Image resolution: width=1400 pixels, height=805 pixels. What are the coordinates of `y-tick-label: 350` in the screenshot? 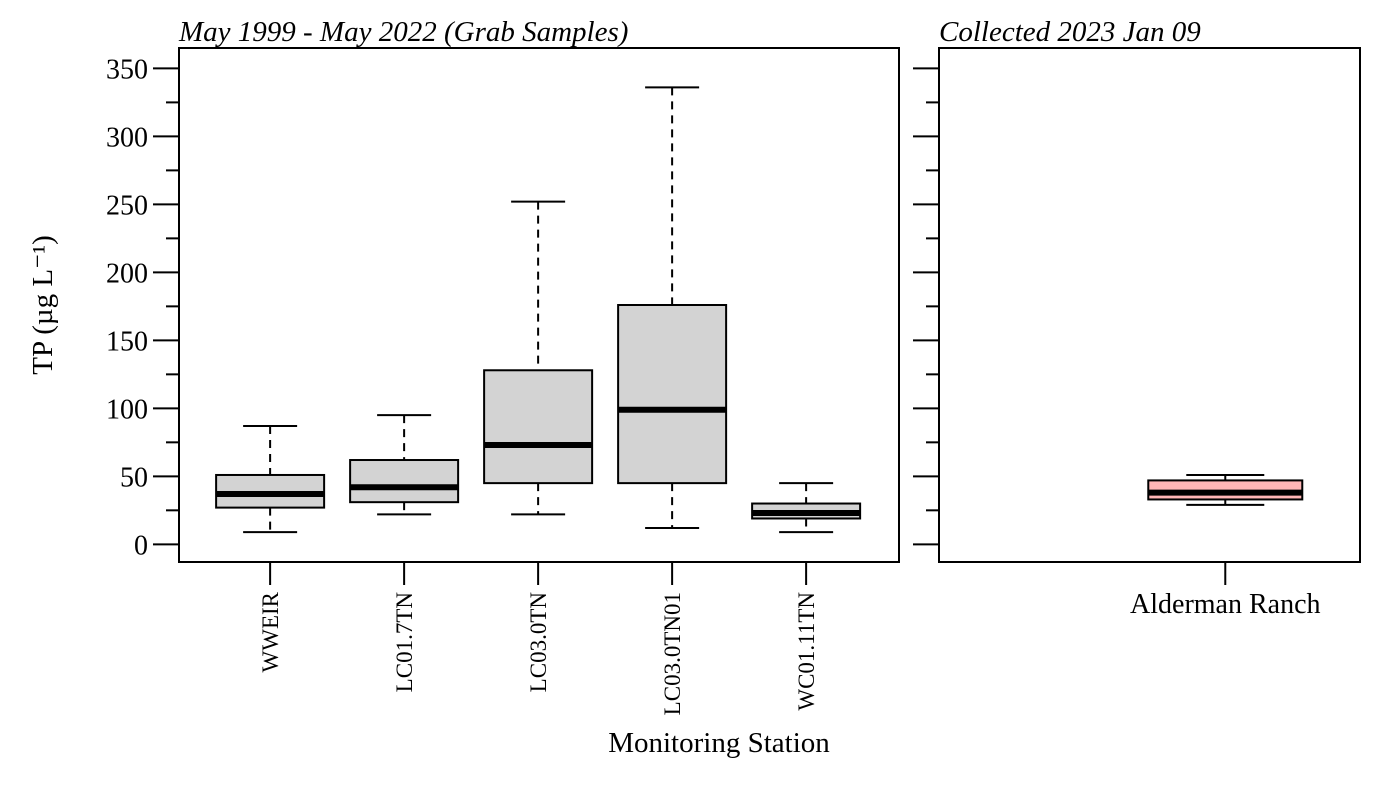 It's located at (127, 69).